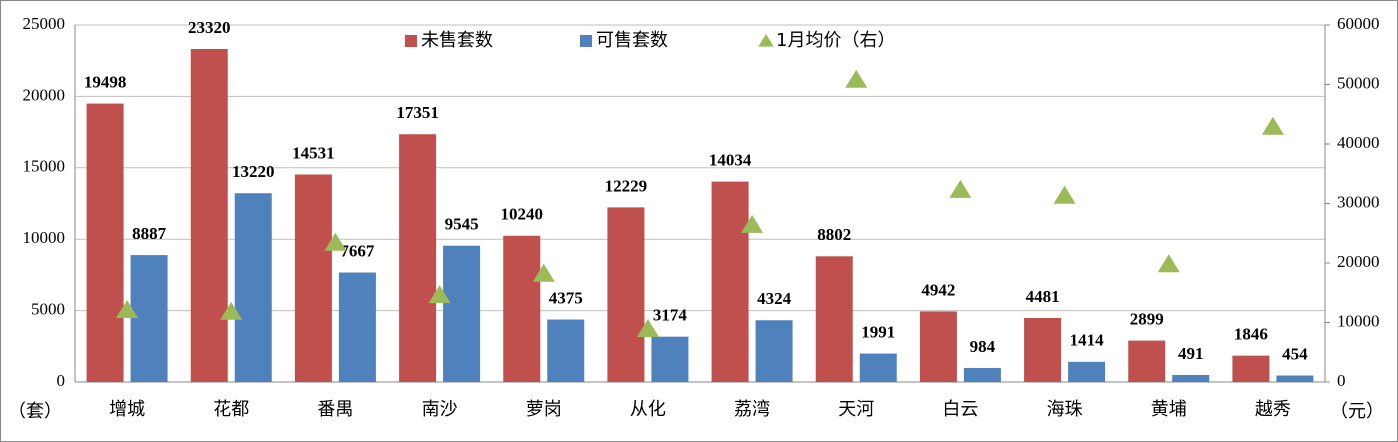 This screenshot has width=1398, height=442. Describe the element at coordinates (61, 380) in the screenshot. I see `y-tick-label: 0` at that location.